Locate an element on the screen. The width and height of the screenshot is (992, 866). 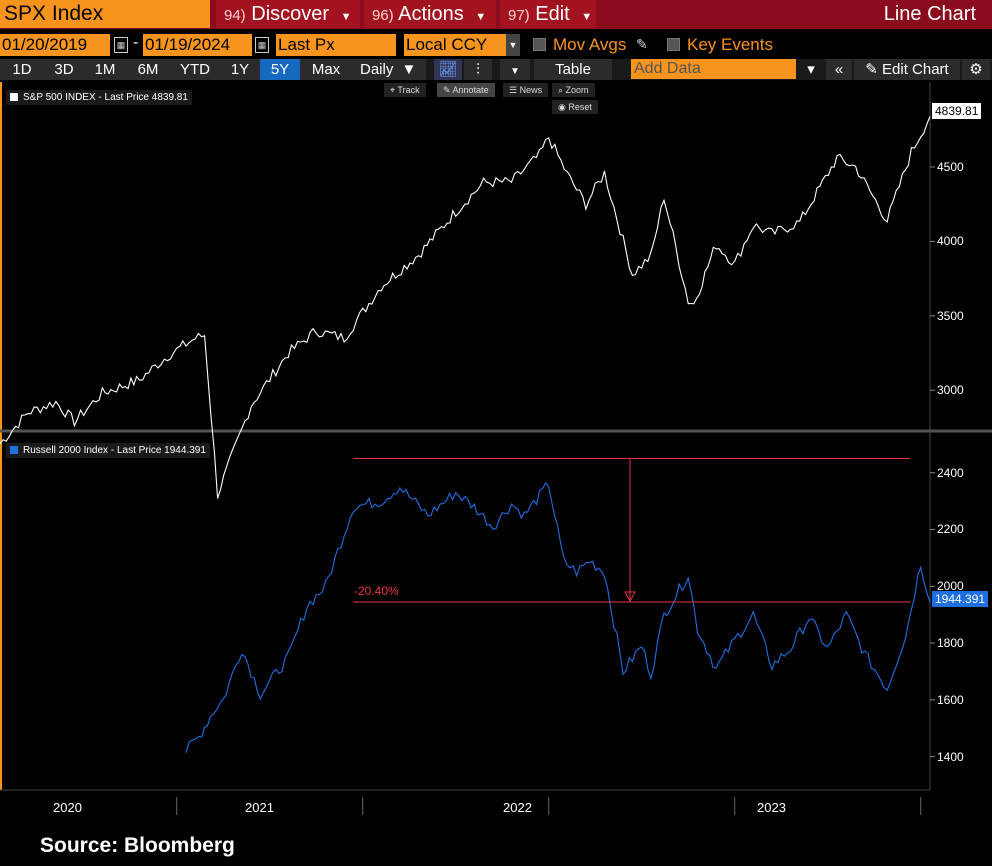
rty-legend-text: Russell 2000 Index - Last Price 1944.391 is located at coordinates (114, 450).